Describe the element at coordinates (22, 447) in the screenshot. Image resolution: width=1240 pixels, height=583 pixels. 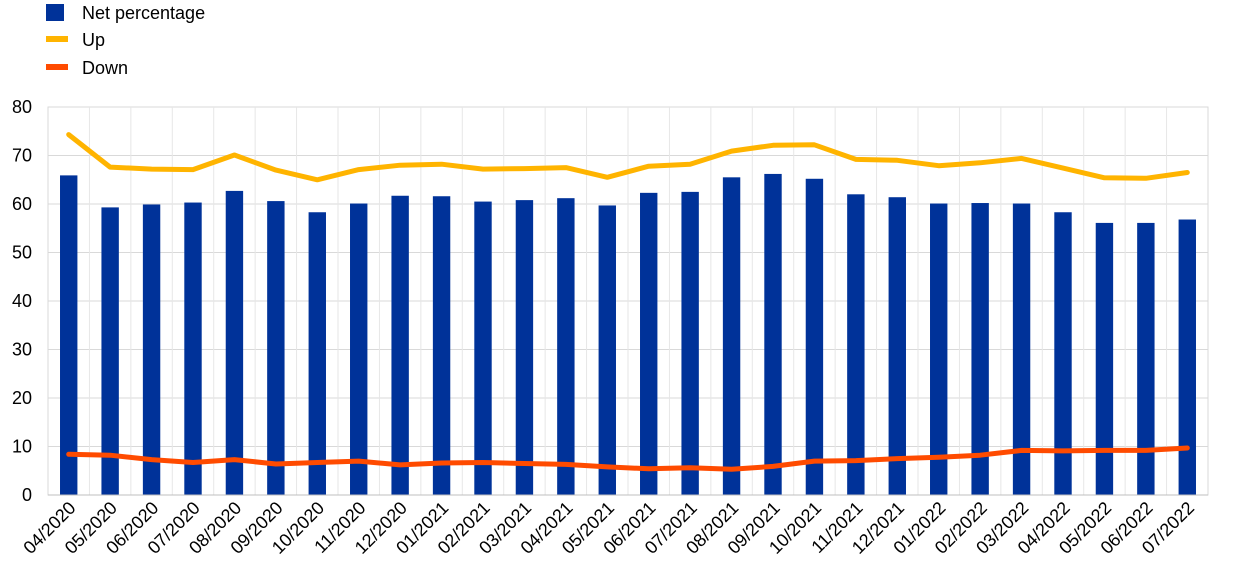
I see `y-tick-label: 10` at that location.